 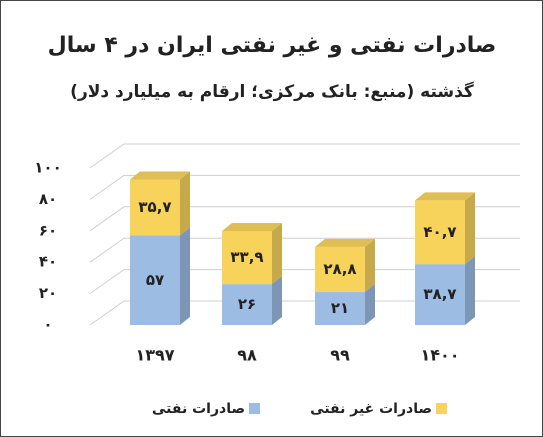 What do you see at coordinates (47, 168) in the screenshot?
I see `y-tick-label: ۱۰۰` at bounding box center [47, 168].